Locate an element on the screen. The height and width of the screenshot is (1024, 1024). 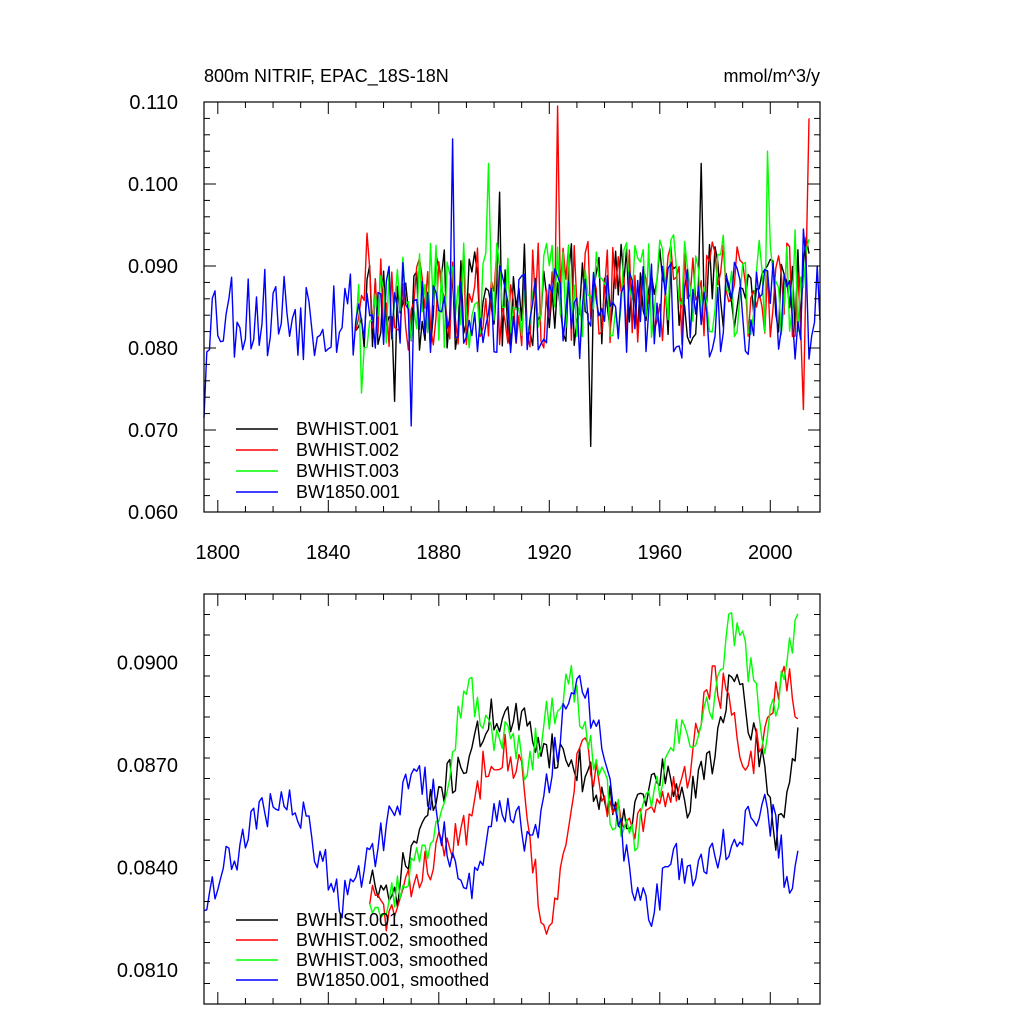
top-legend-label-2: BWHIST.002 is located at coordinates (347, 450).